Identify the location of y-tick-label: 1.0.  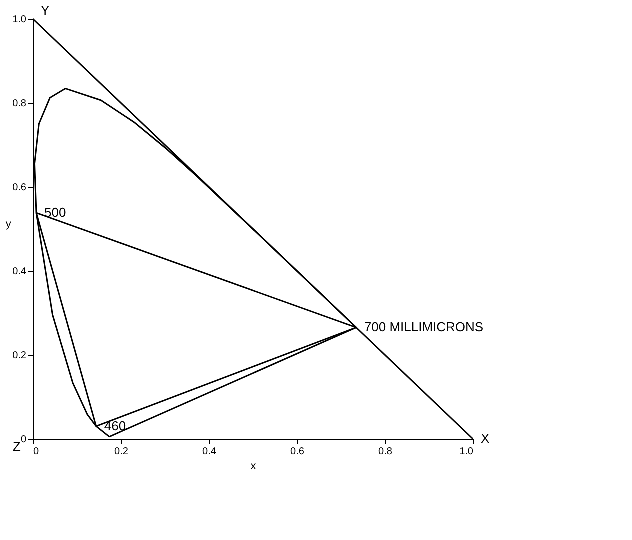
(19, 20).